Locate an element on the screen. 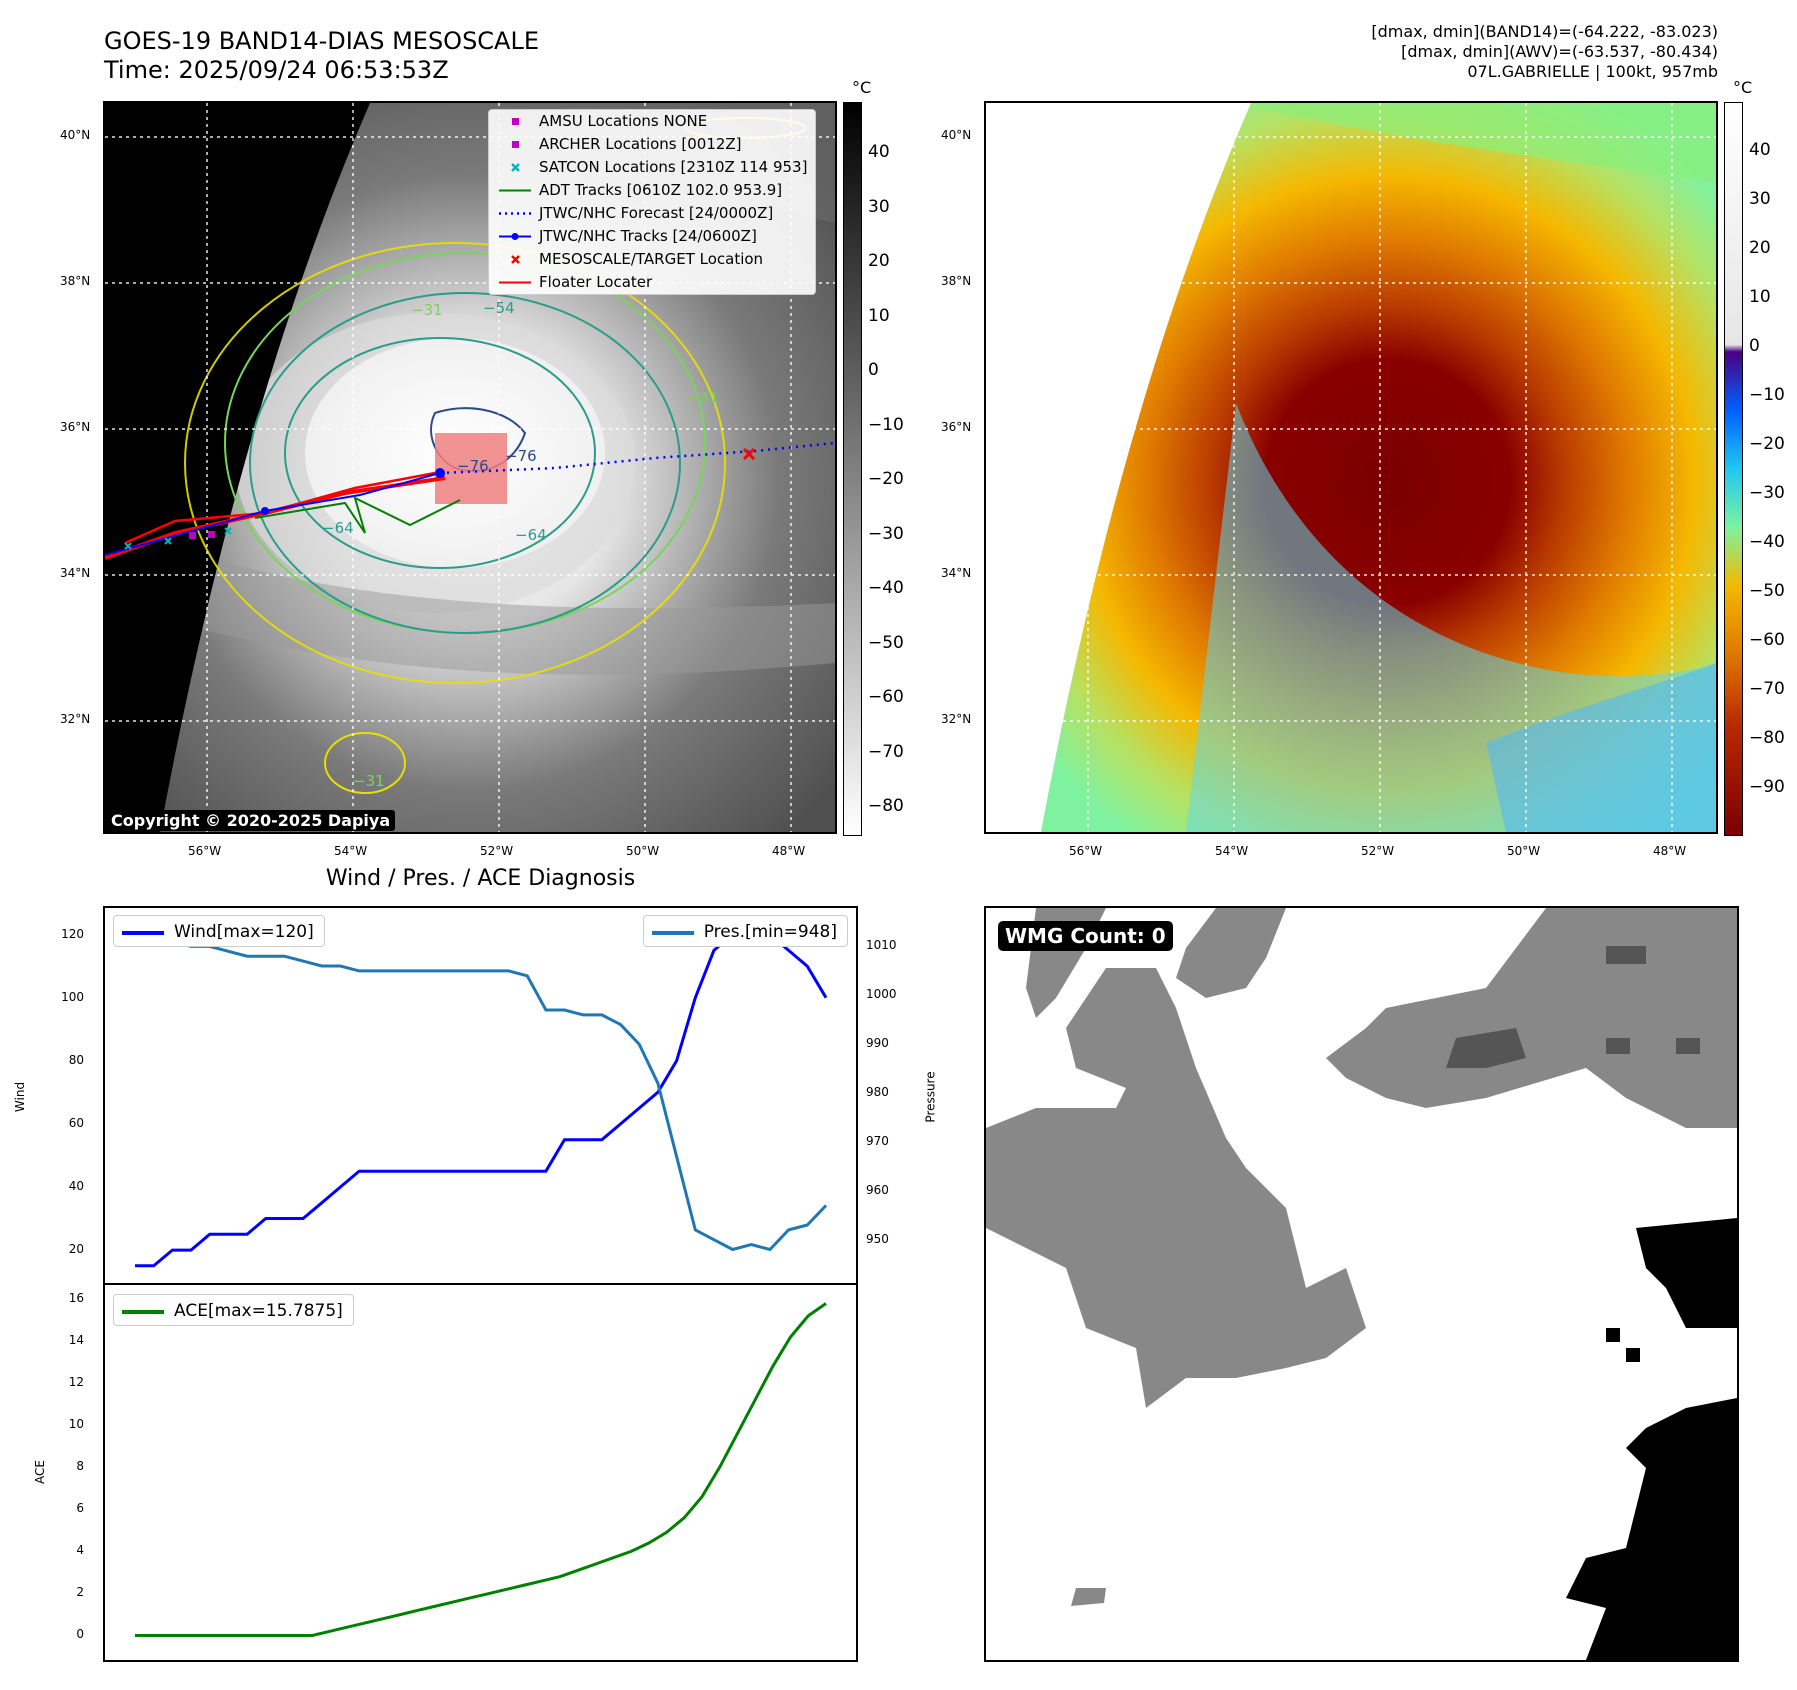  wind-series-line is located at coordinates (481, 1100).